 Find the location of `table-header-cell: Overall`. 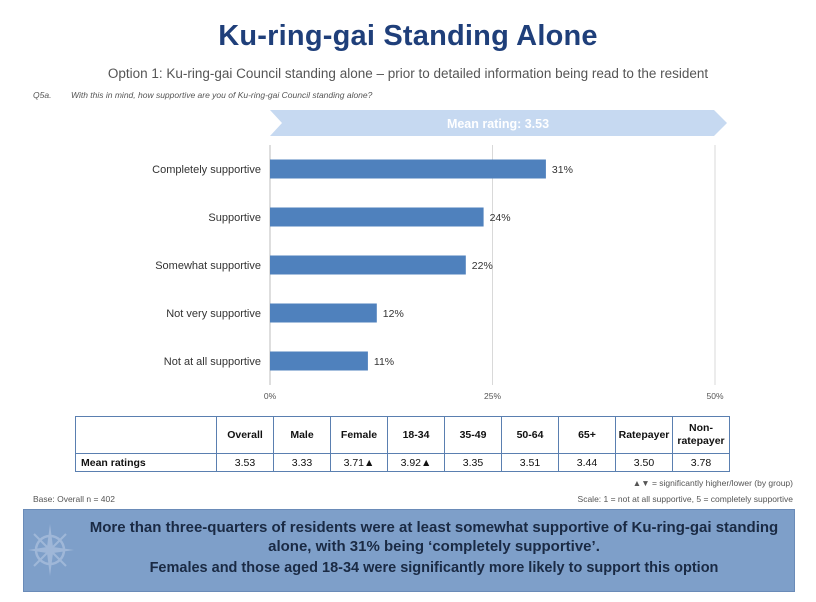

table-header-cell: Overall is located at coordinates (245, 435).